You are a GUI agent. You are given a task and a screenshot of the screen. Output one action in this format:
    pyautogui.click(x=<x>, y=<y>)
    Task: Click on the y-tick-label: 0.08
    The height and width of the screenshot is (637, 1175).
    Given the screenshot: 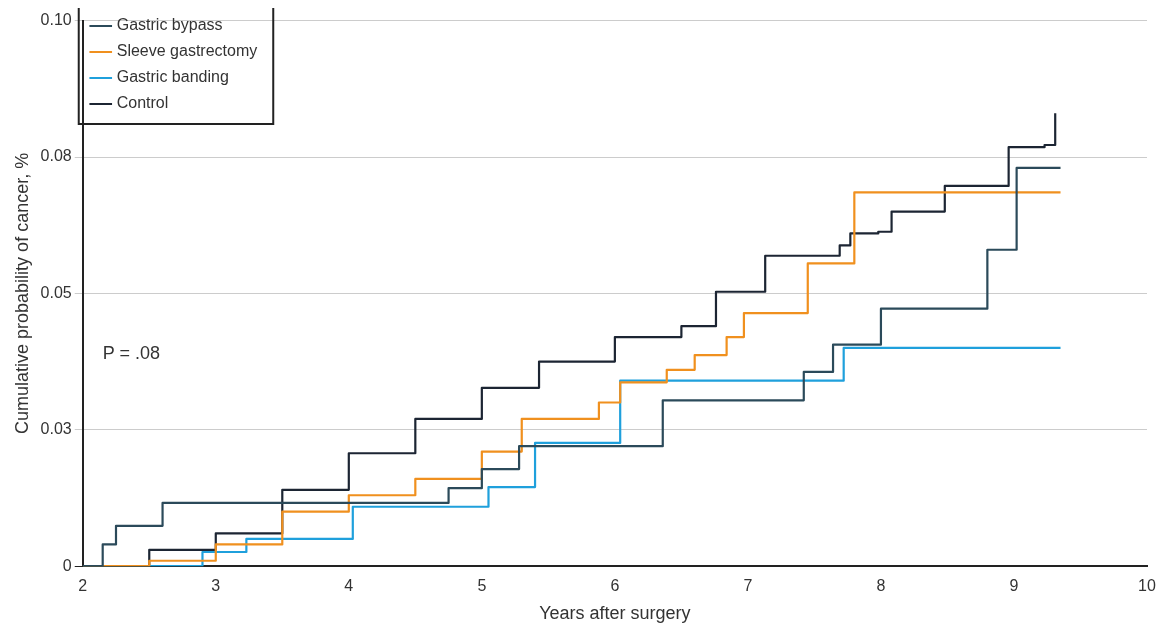 What is the action you would take?
    pyautogui.click(x=56, y=156)
    